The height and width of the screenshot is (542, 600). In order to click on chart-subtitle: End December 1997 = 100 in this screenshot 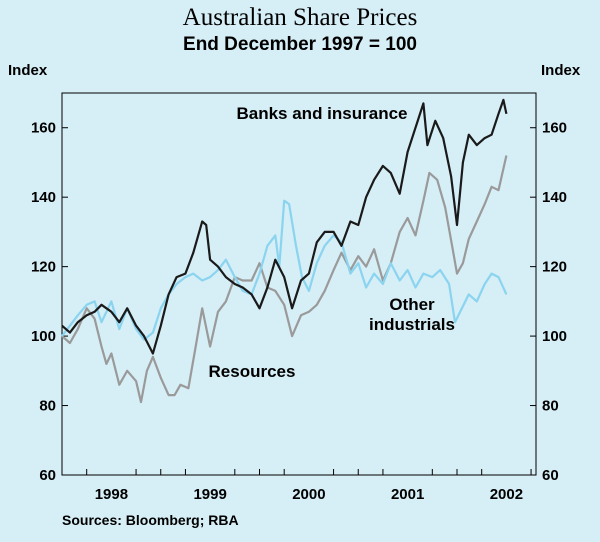, I will do `click(300, 44)`.